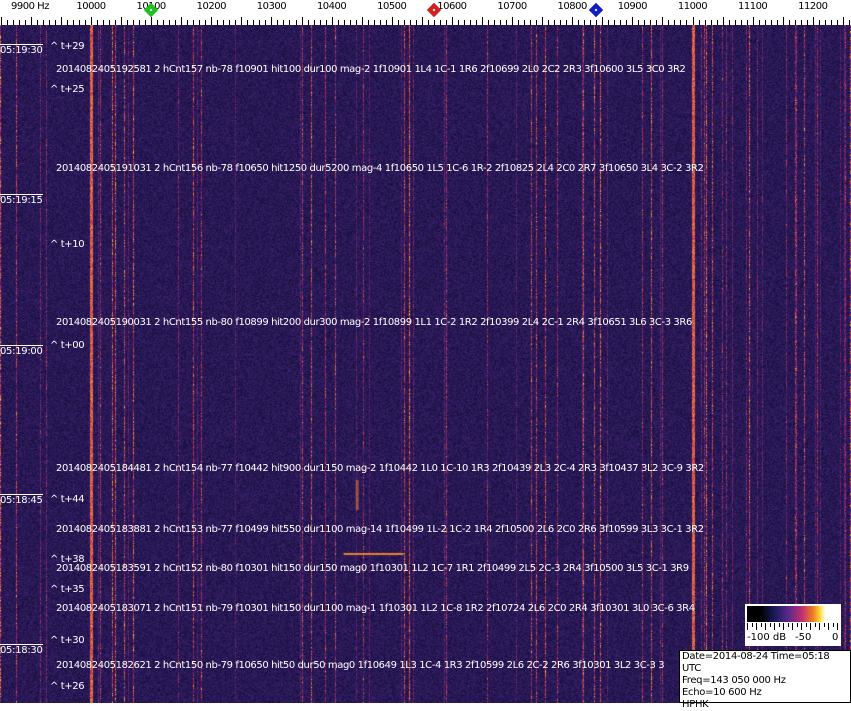  Describe the element at coordinates (803, 637) in the screenshot. I see `colorbar-label: -50` at that location.